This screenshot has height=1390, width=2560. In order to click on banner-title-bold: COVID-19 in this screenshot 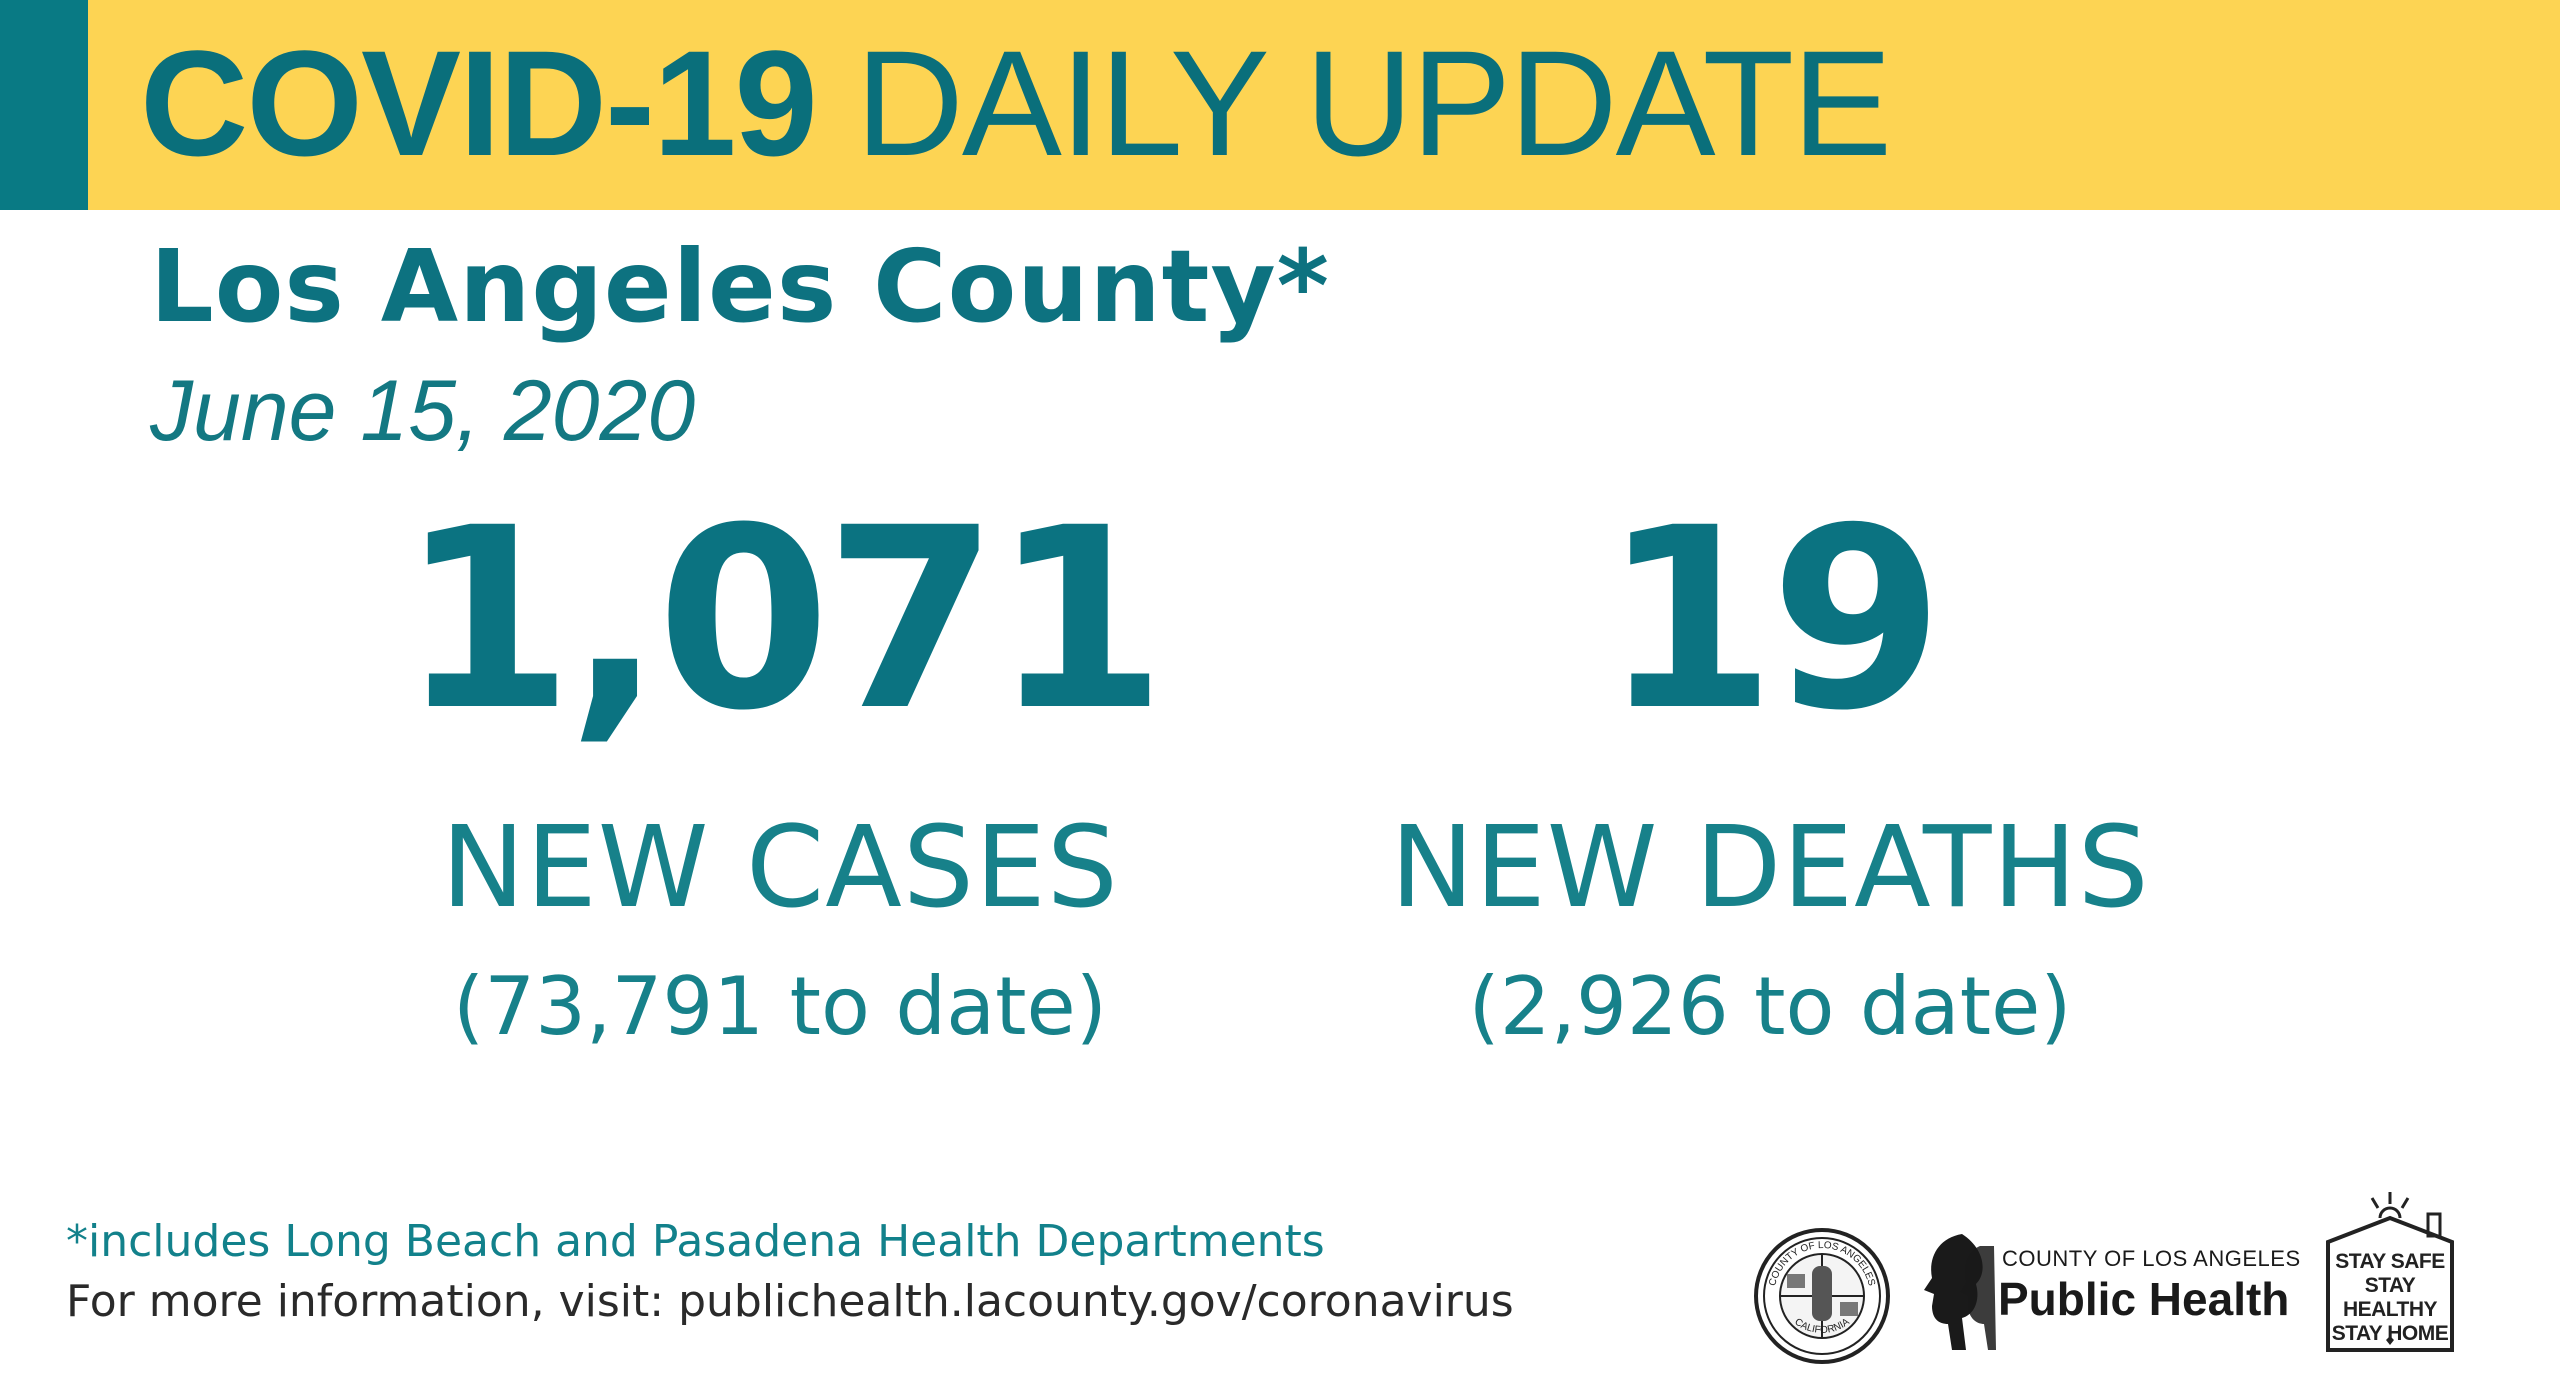, I will do `click(479, 103)`.